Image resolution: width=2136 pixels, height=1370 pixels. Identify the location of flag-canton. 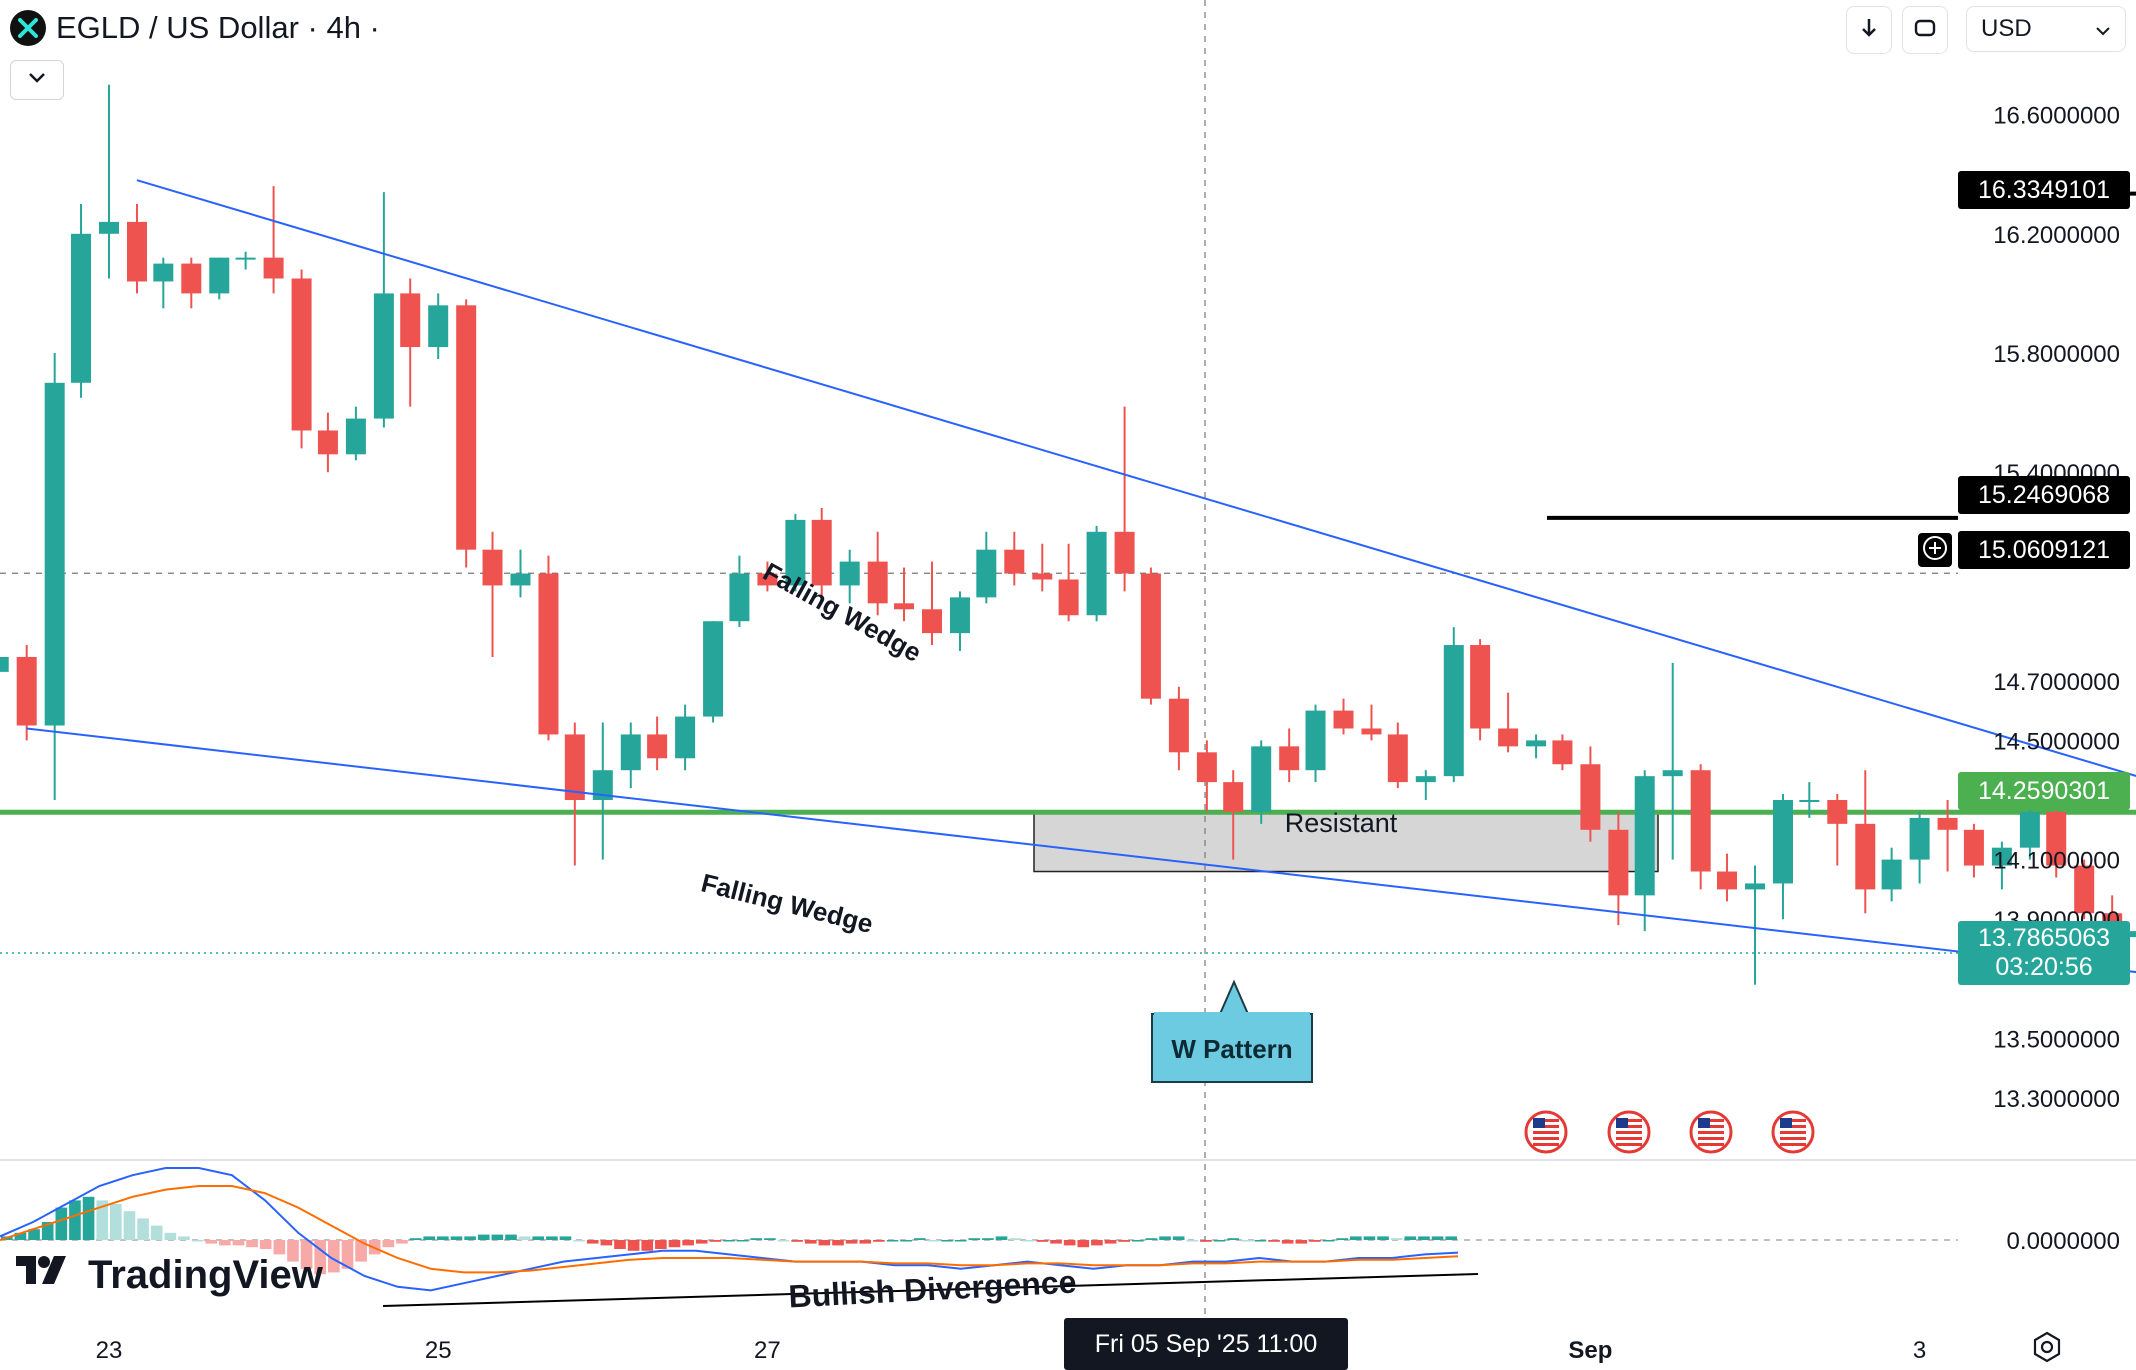
(1539, 1123).